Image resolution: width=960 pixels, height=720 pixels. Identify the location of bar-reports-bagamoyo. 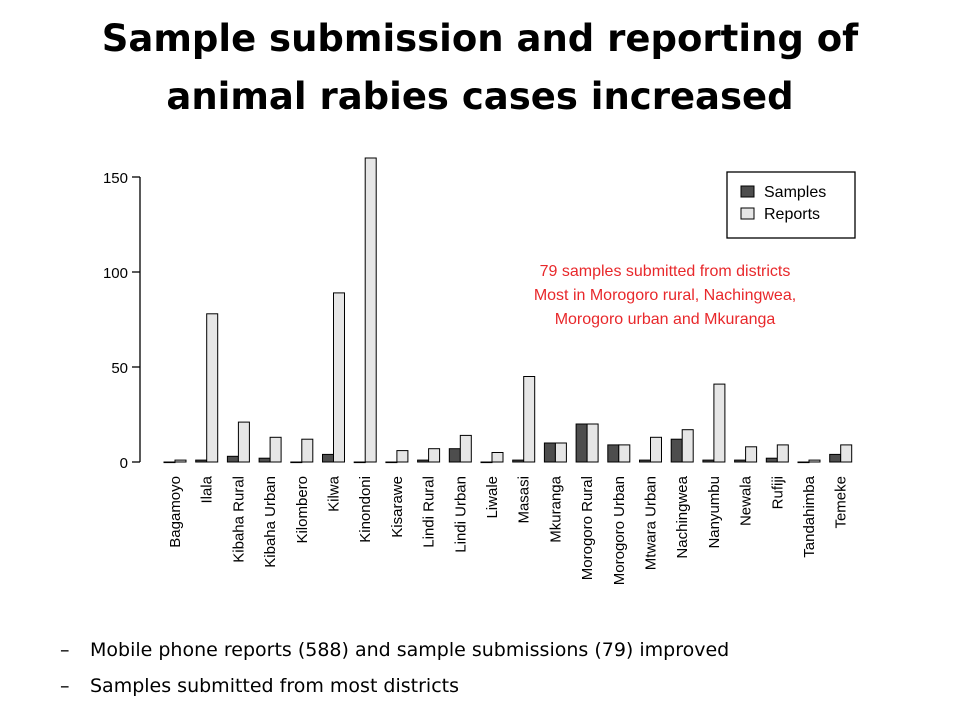
(180, 461).